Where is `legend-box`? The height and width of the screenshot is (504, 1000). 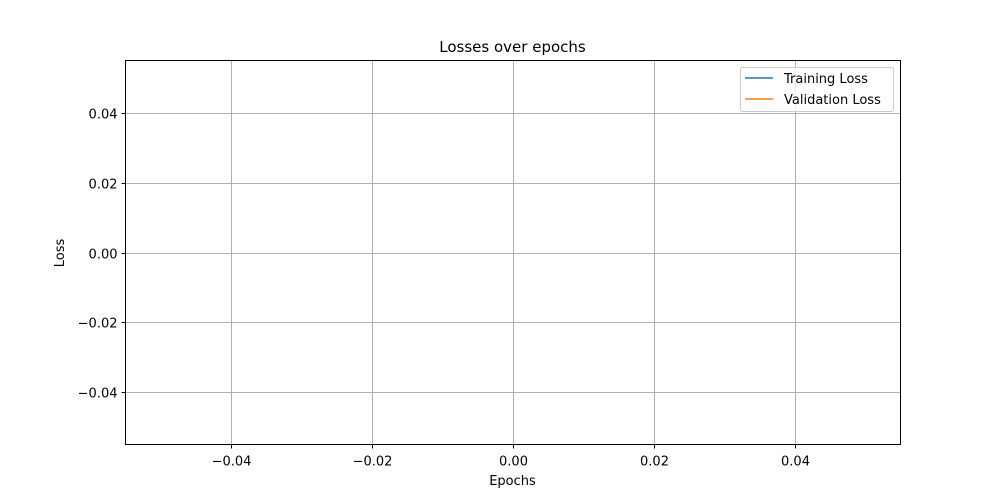
legend-box is located at coordinates (817, 89).